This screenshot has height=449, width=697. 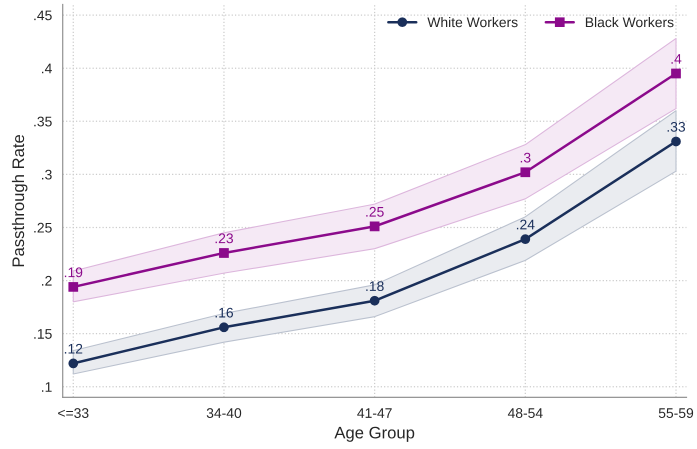 I want to click on x-tick-label: 48-54, so click(x=525, y=413).